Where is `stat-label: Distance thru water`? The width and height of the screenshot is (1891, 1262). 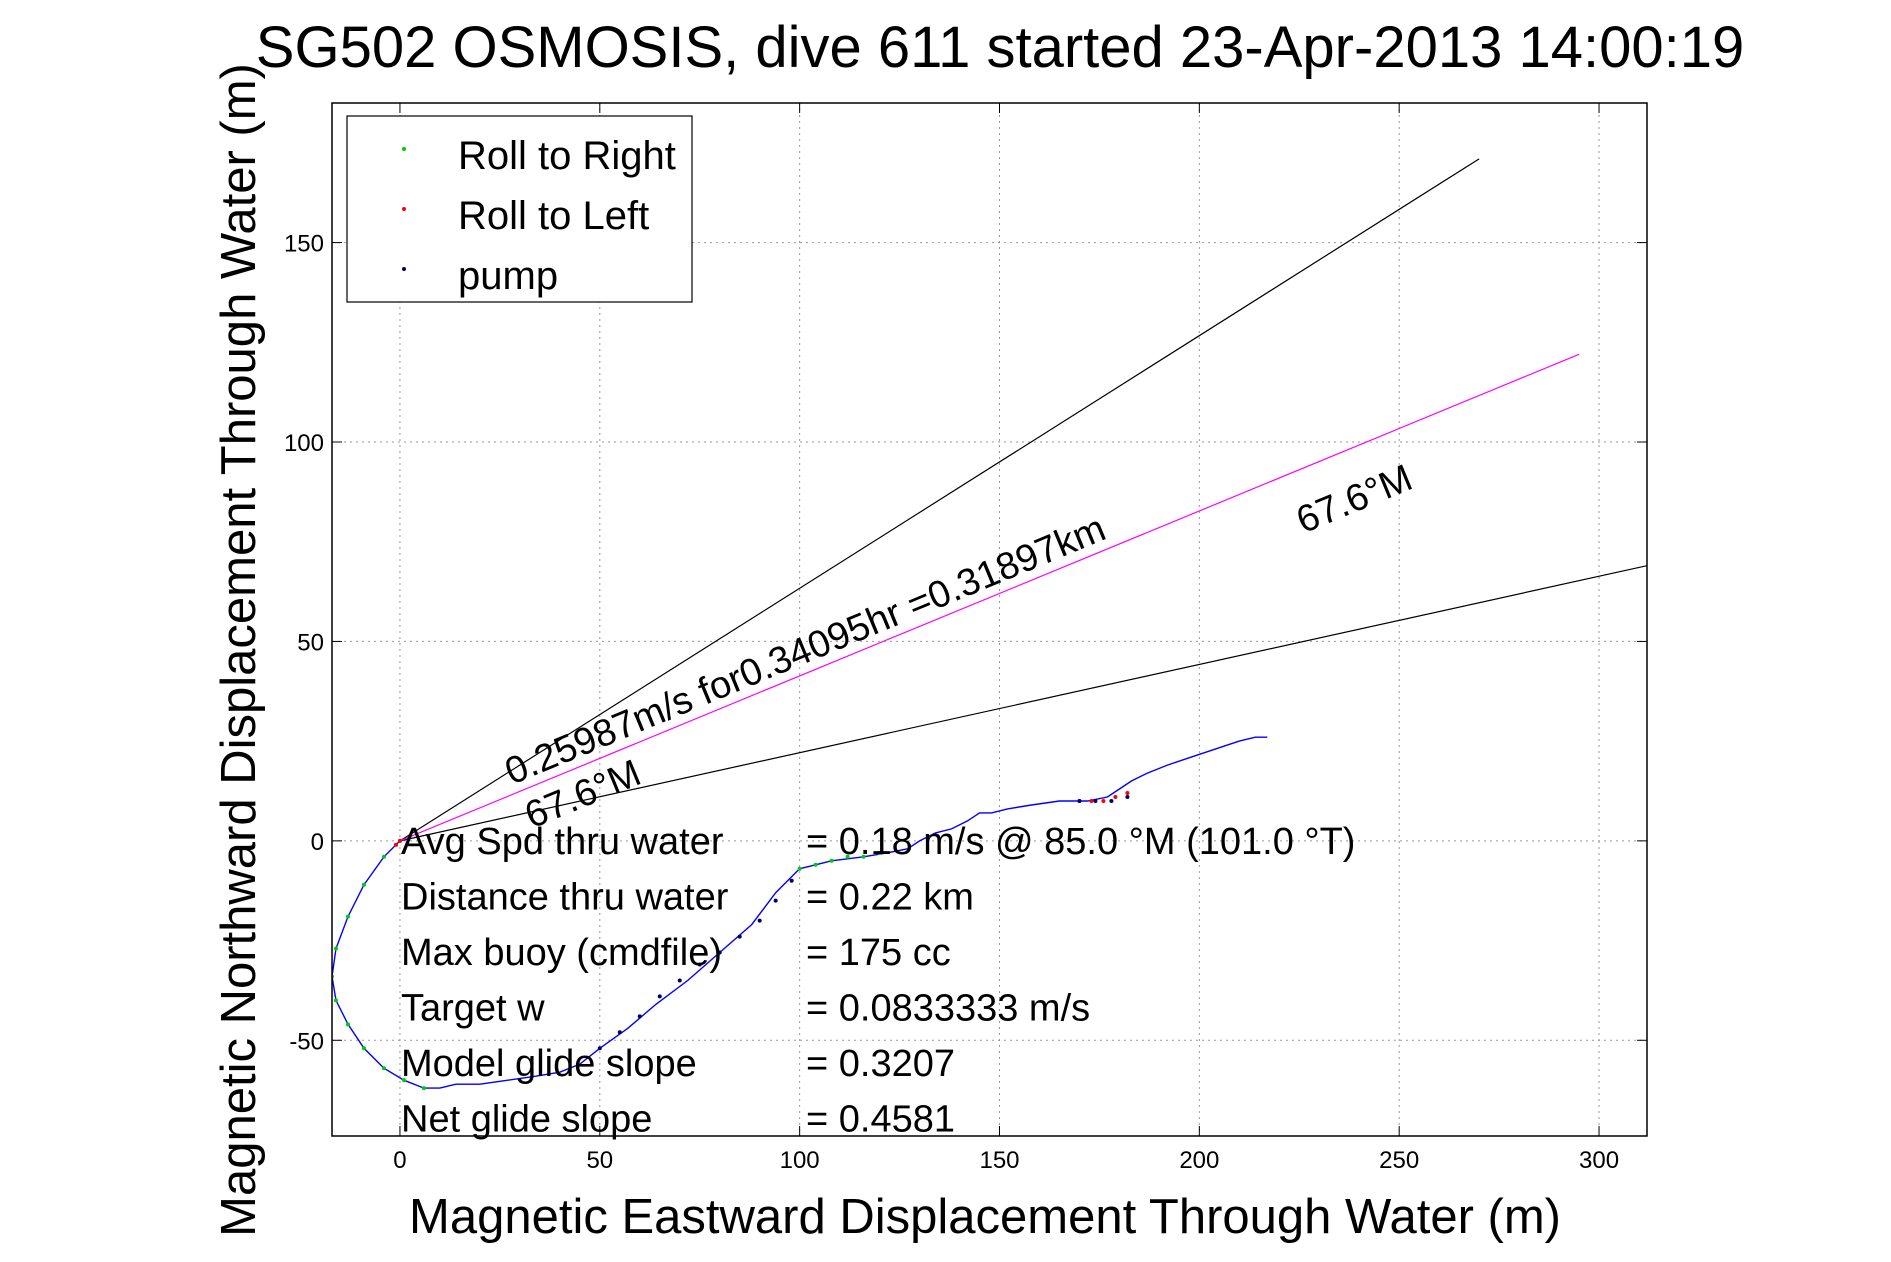 stat-label: Distance thru water is located at coordinates (565, 898).